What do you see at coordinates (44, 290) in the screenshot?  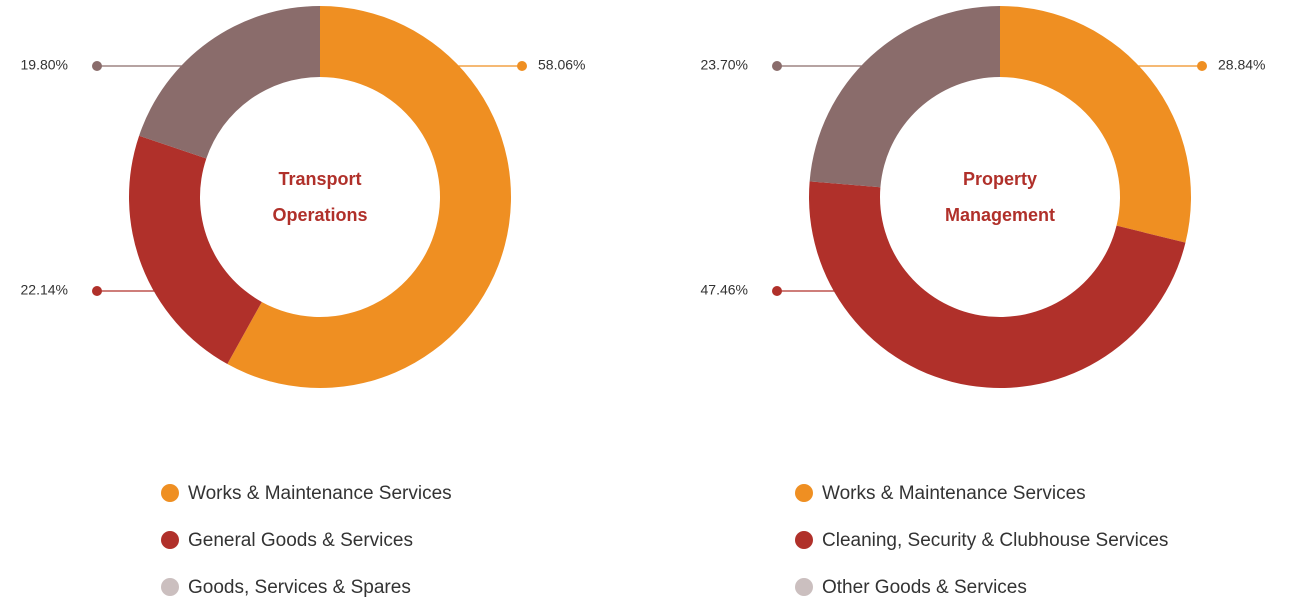 I see `value-label: 22.14%` at bounding box center [44, 290].